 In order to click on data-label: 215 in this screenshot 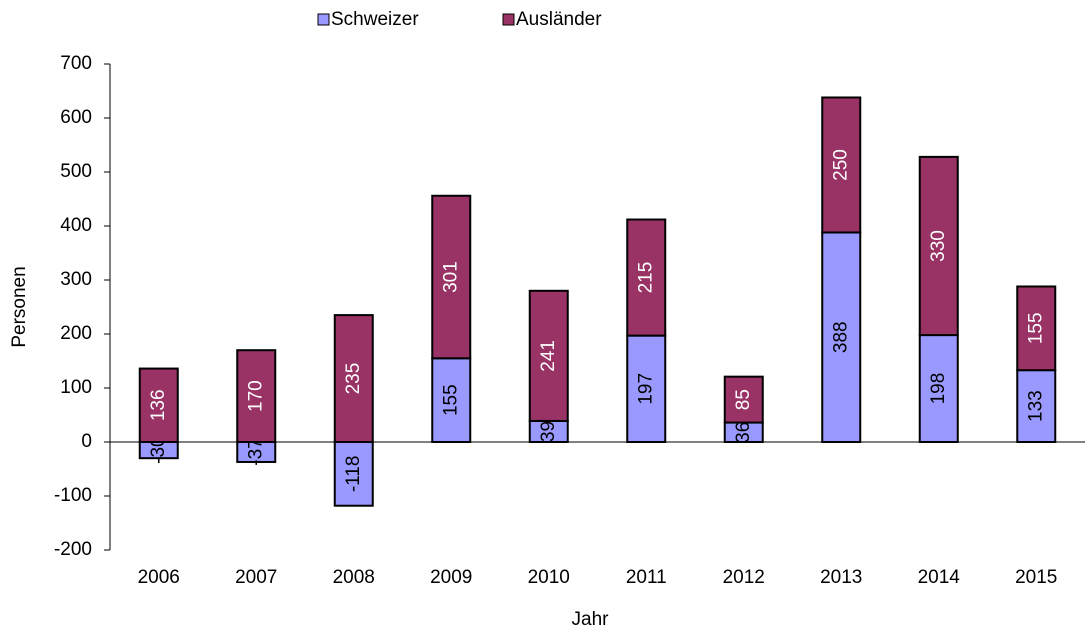, I will do `click(645, 278)`.